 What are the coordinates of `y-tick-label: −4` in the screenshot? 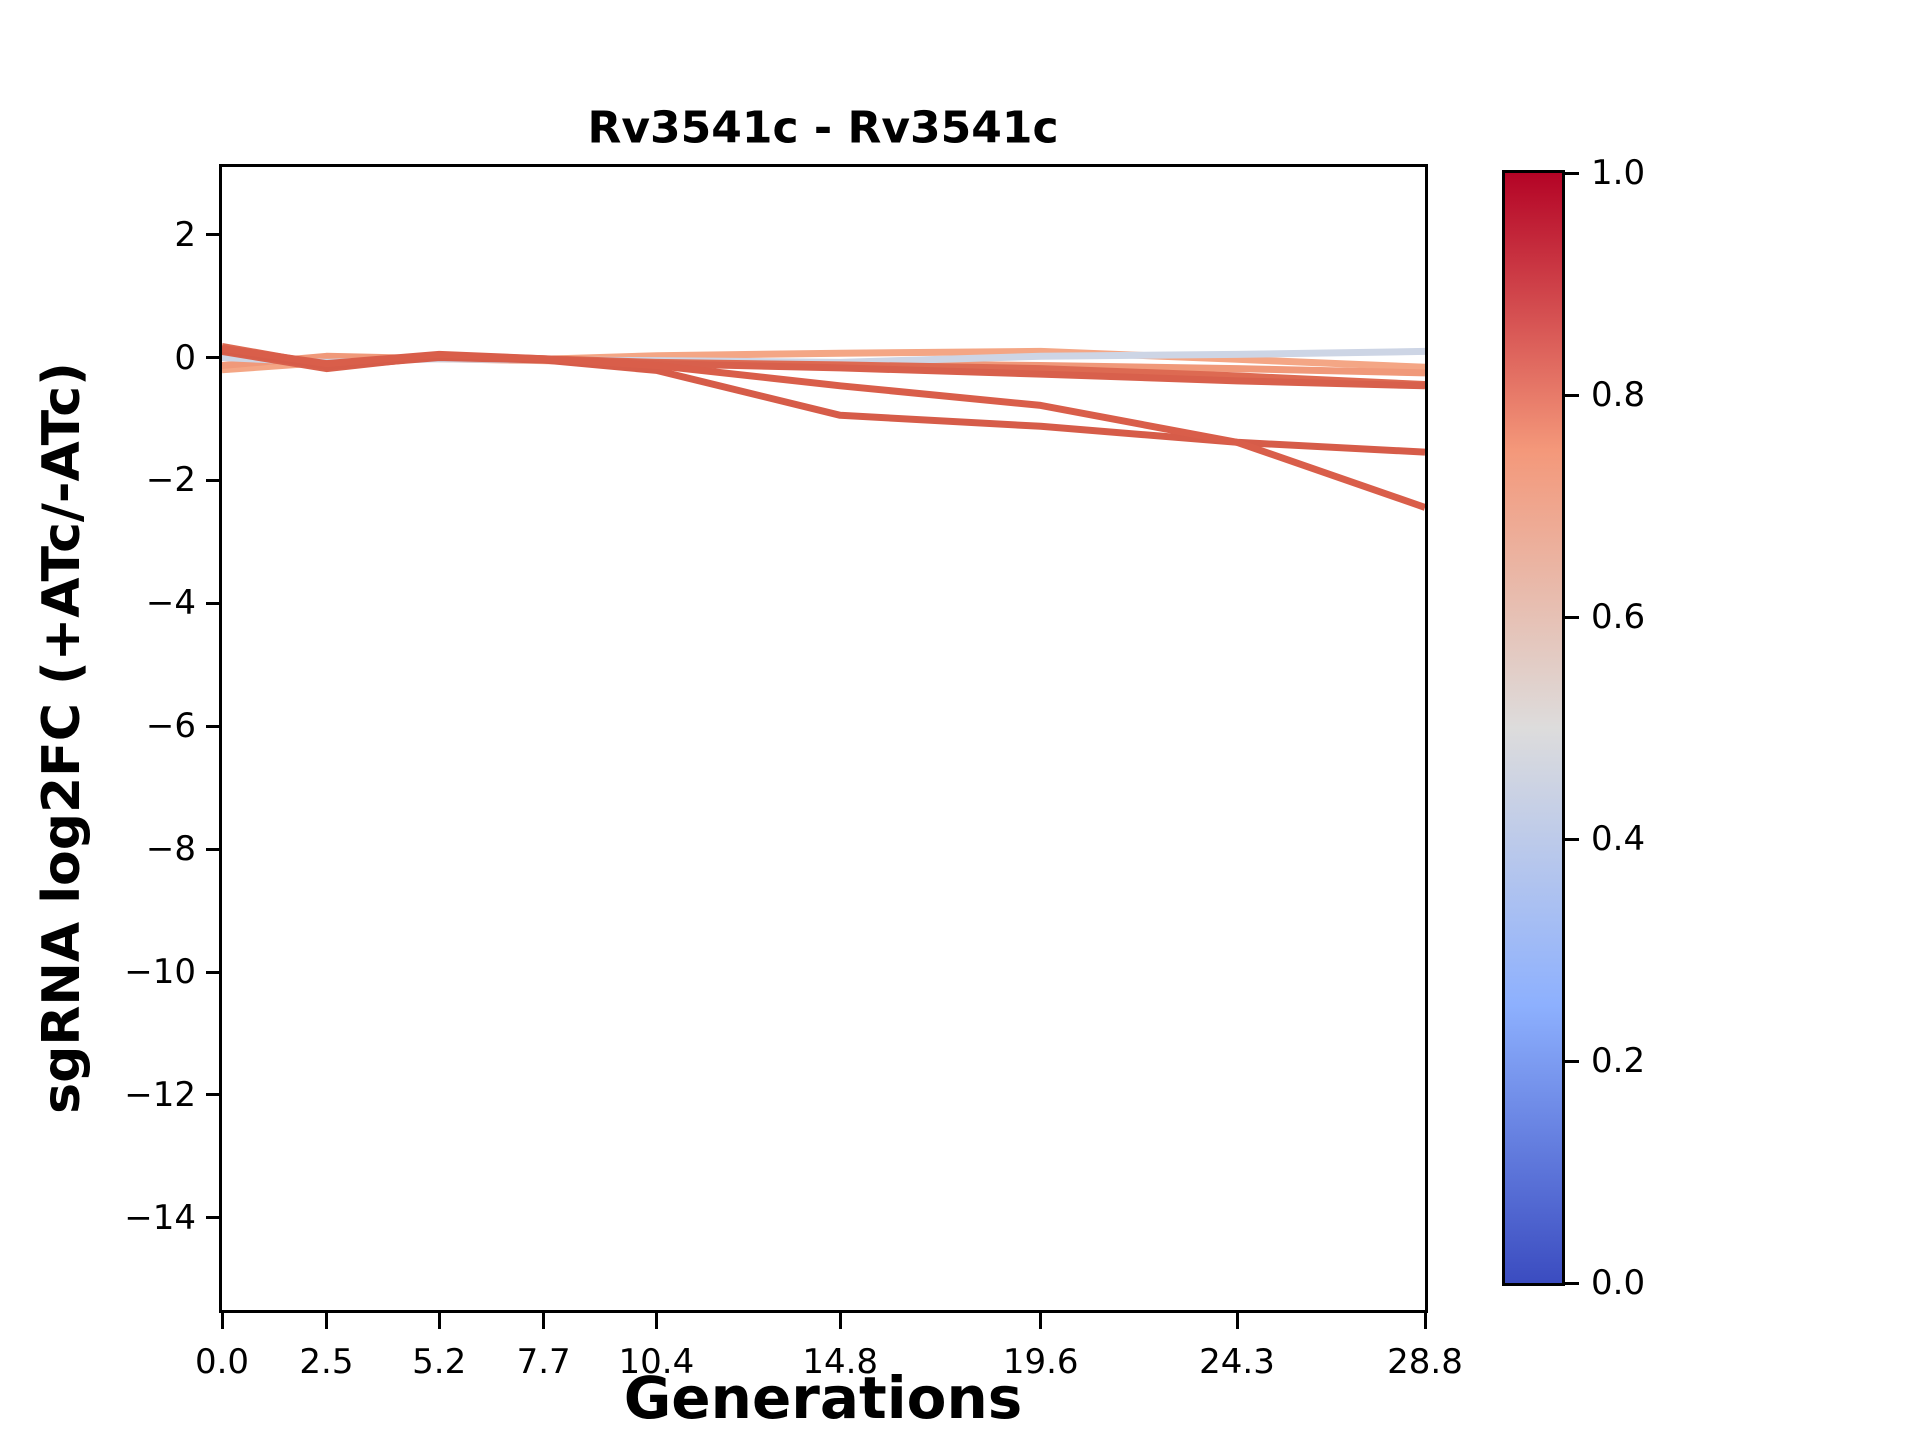 It's located at (170, 603).